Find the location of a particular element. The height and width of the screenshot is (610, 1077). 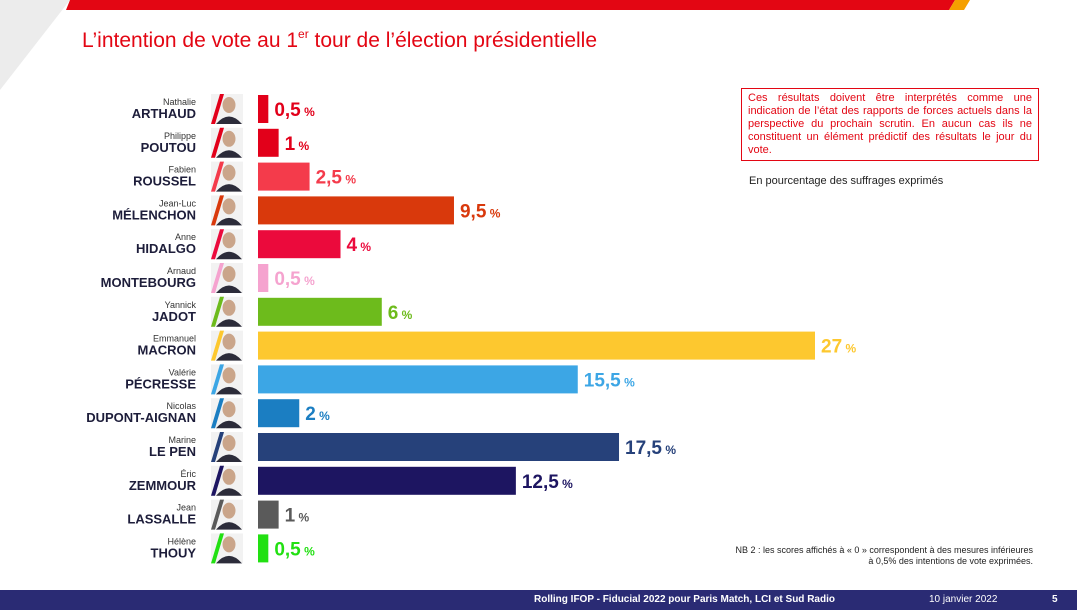

candidate-first-name: Arnaud is located at coordinates (181, 271).